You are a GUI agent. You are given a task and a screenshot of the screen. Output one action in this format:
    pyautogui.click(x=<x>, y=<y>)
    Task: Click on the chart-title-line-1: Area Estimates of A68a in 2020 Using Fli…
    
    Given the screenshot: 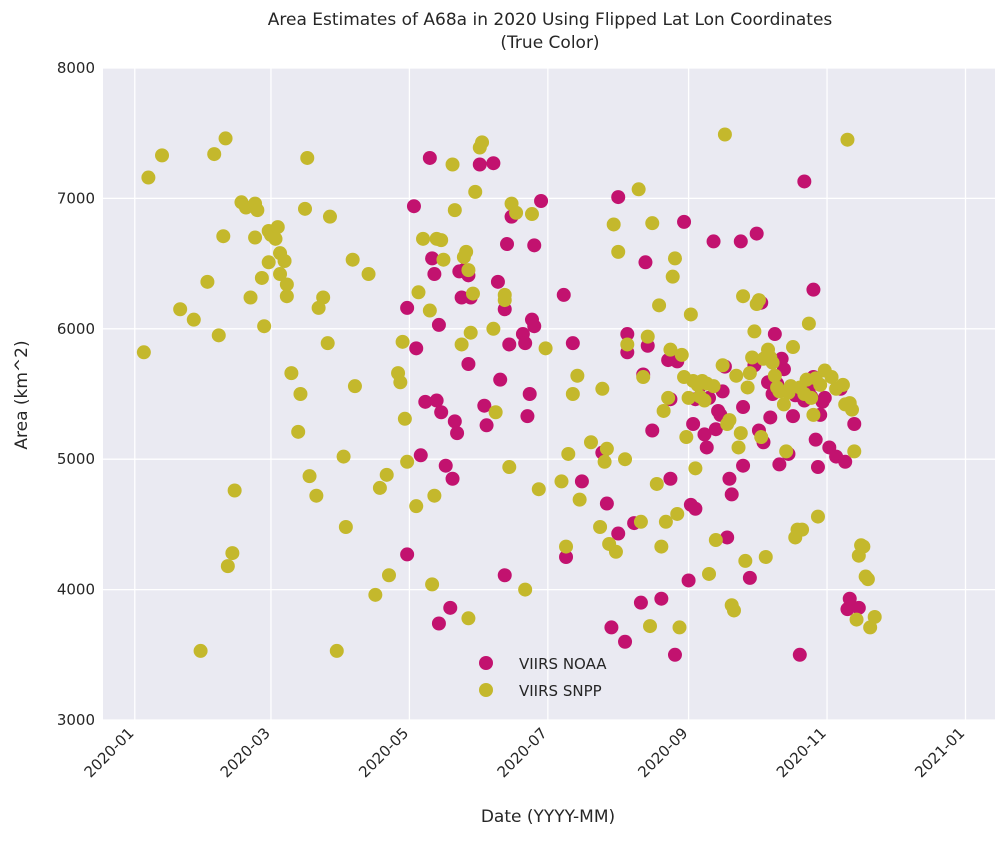 What is the action you would take?
    pyautogui.click(x=550, y=20)
    